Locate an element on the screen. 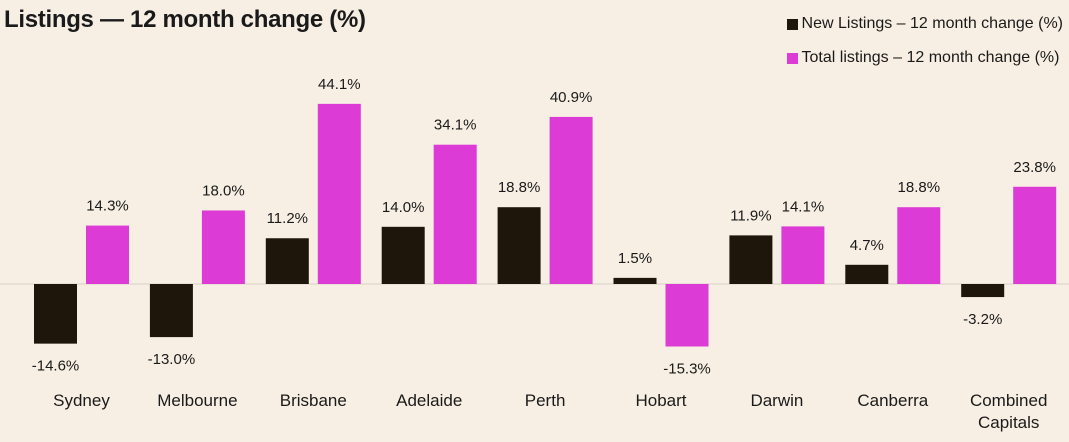 The height and width of the screenshot is (442, 1069). category-label-melbourne: Melbourne is located at coordinates (197, 400).